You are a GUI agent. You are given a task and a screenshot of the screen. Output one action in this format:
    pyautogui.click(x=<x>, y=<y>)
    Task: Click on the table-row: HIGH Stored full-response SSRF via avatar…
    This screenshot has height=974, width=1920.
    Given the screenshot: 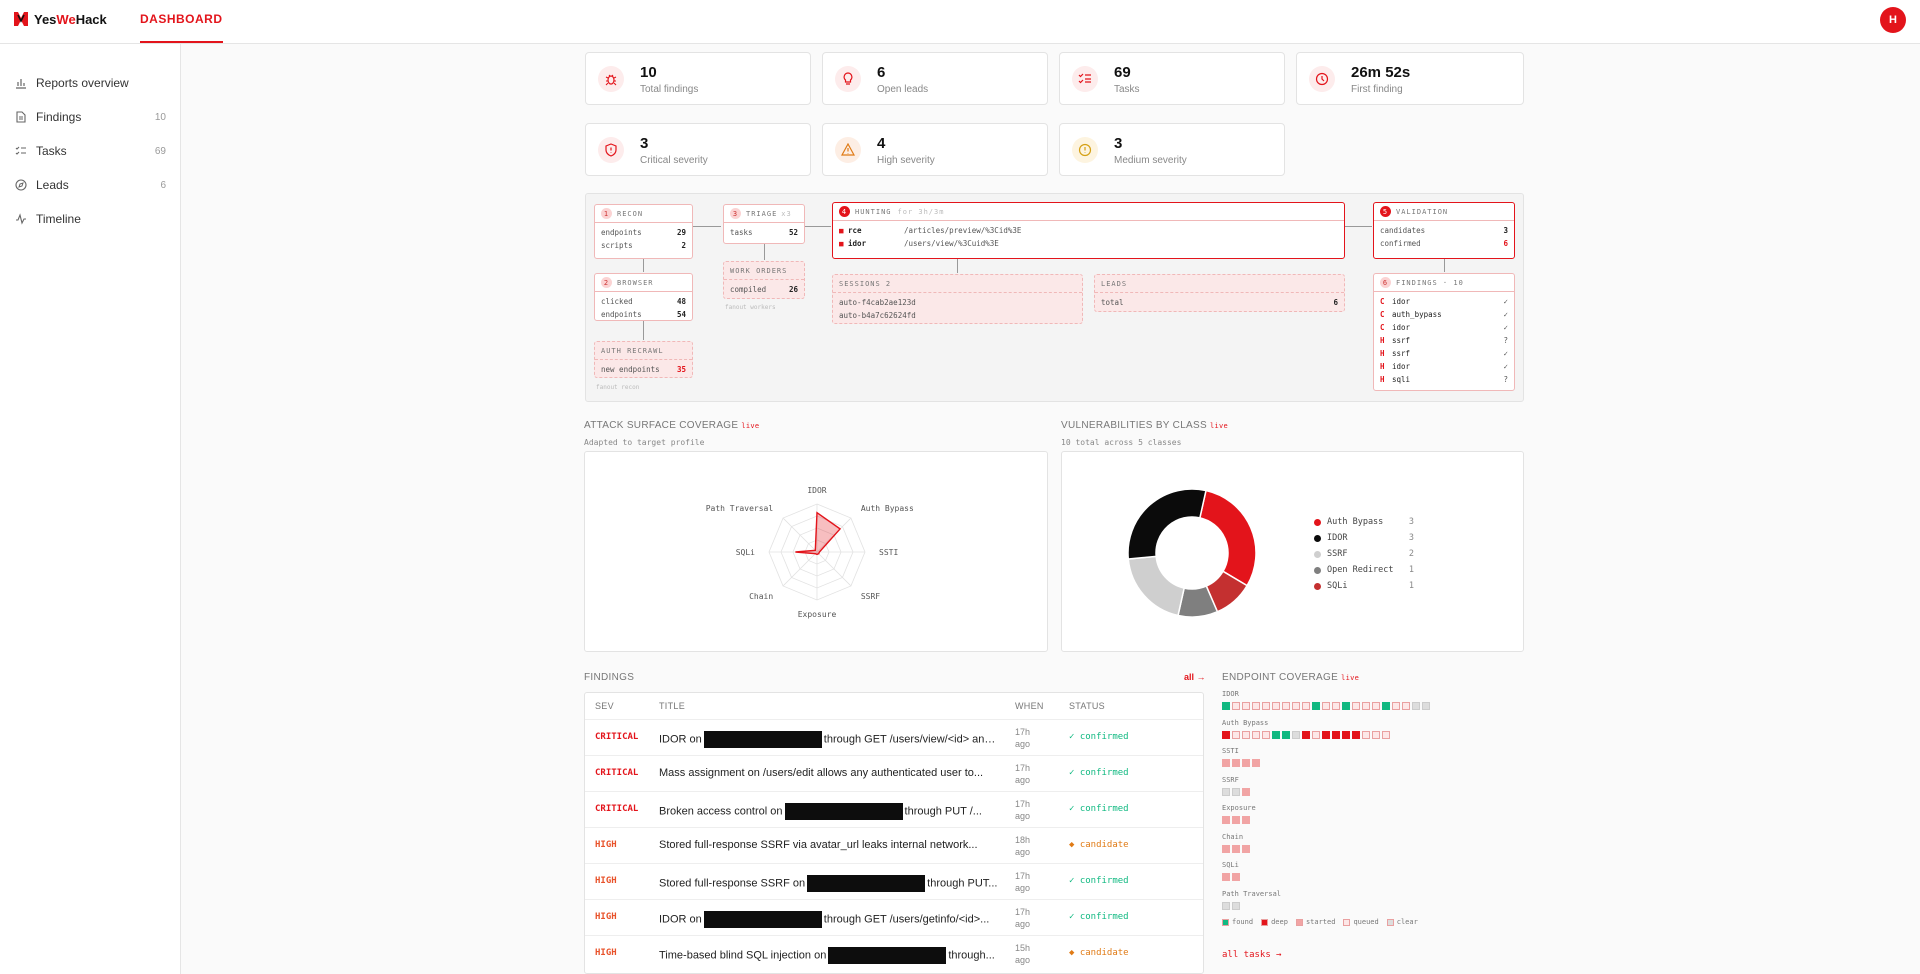 What is the action you would take?
    pyautogui.click(x=894, y=845)
    